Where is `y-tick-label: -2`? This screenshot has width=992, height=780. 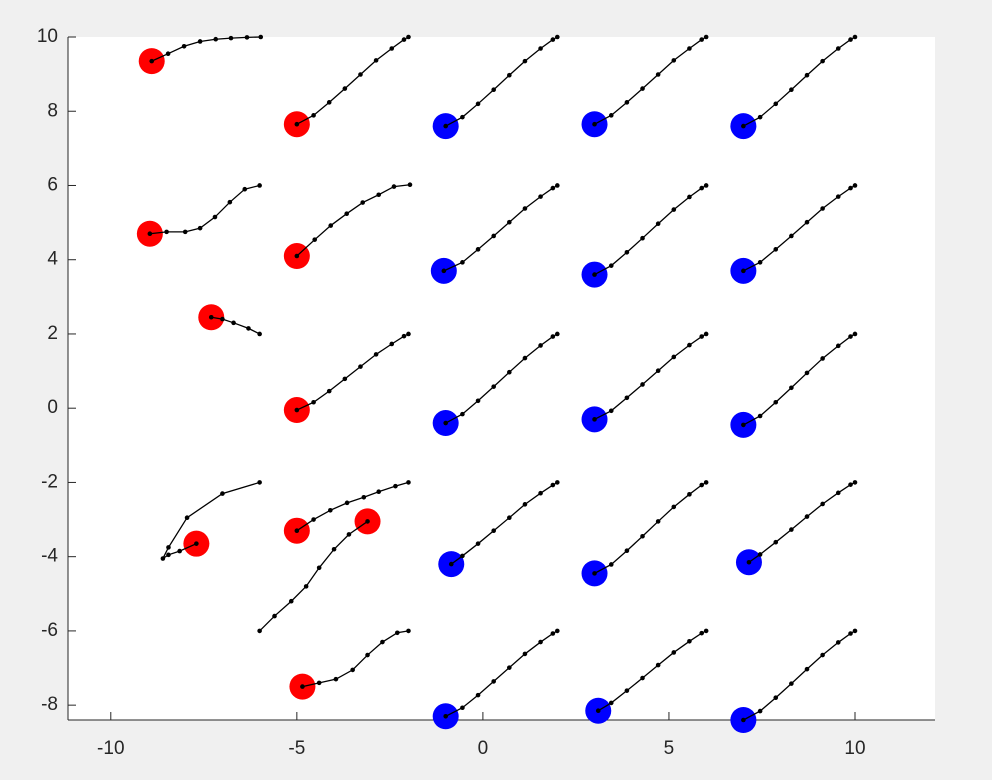
y-tick-label: -2 is located at coordinates (49, 481).